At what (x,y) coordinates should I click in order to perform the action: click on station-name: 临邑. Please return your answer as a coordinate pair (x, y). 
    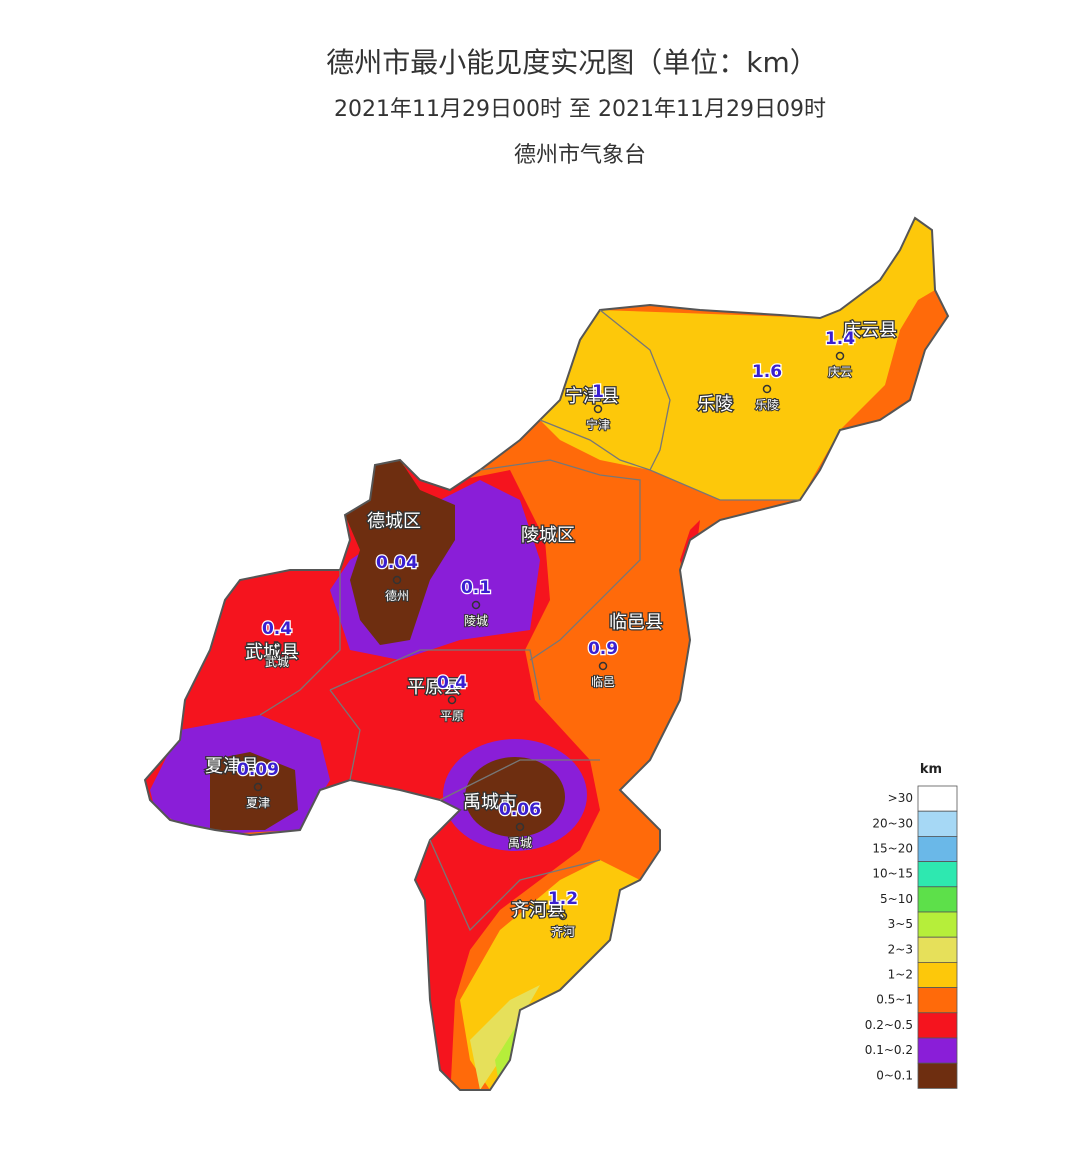
    Looking at the image, I should click on (603, 682).